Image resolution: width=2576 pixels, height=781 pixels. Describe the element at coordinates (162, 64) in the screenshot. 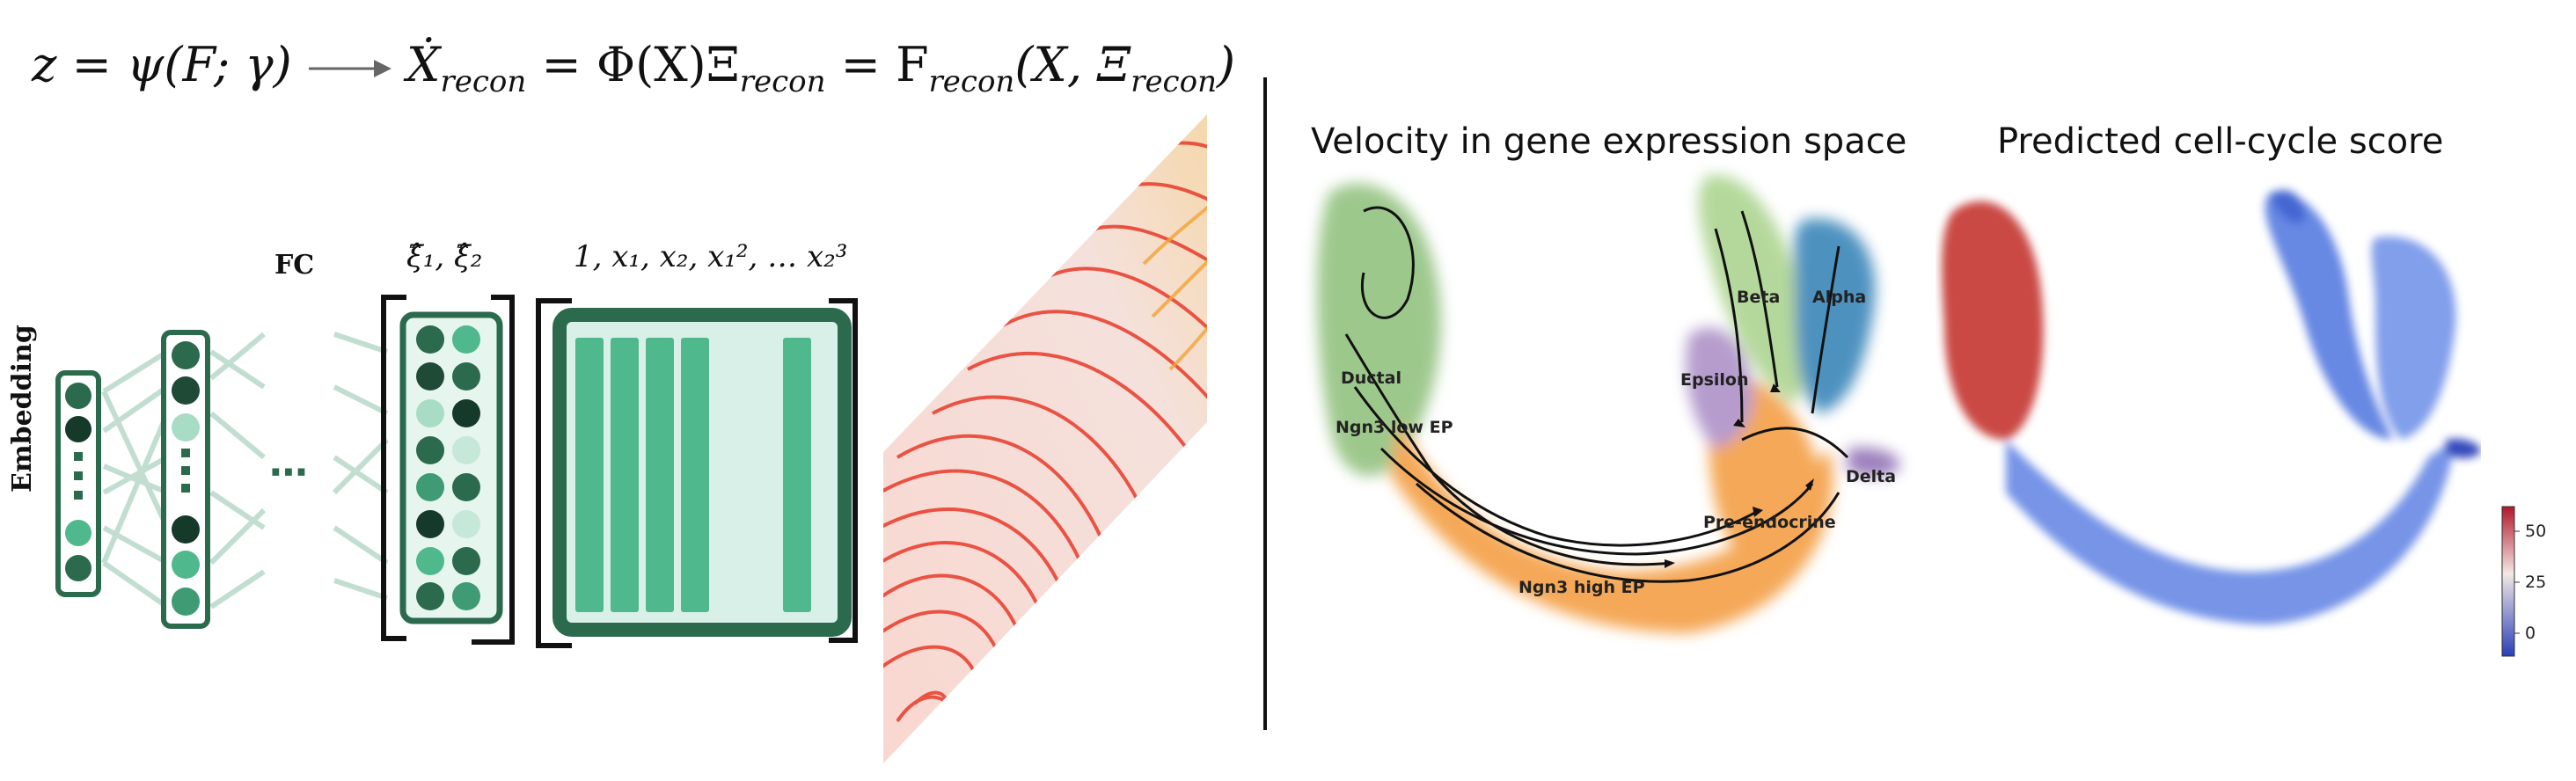

I see `equation-lhs: z = ψ(F; γ)` at that location.